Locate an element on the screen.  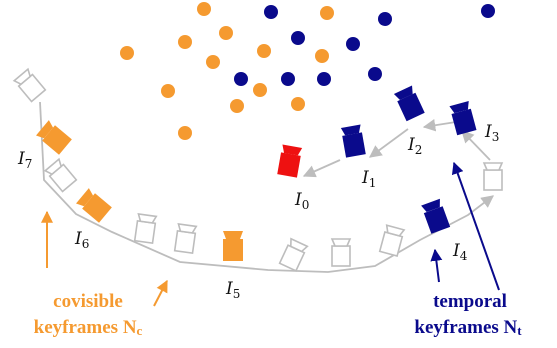
keyframe-label-i7: I7 is located at coordinates (24, 160).